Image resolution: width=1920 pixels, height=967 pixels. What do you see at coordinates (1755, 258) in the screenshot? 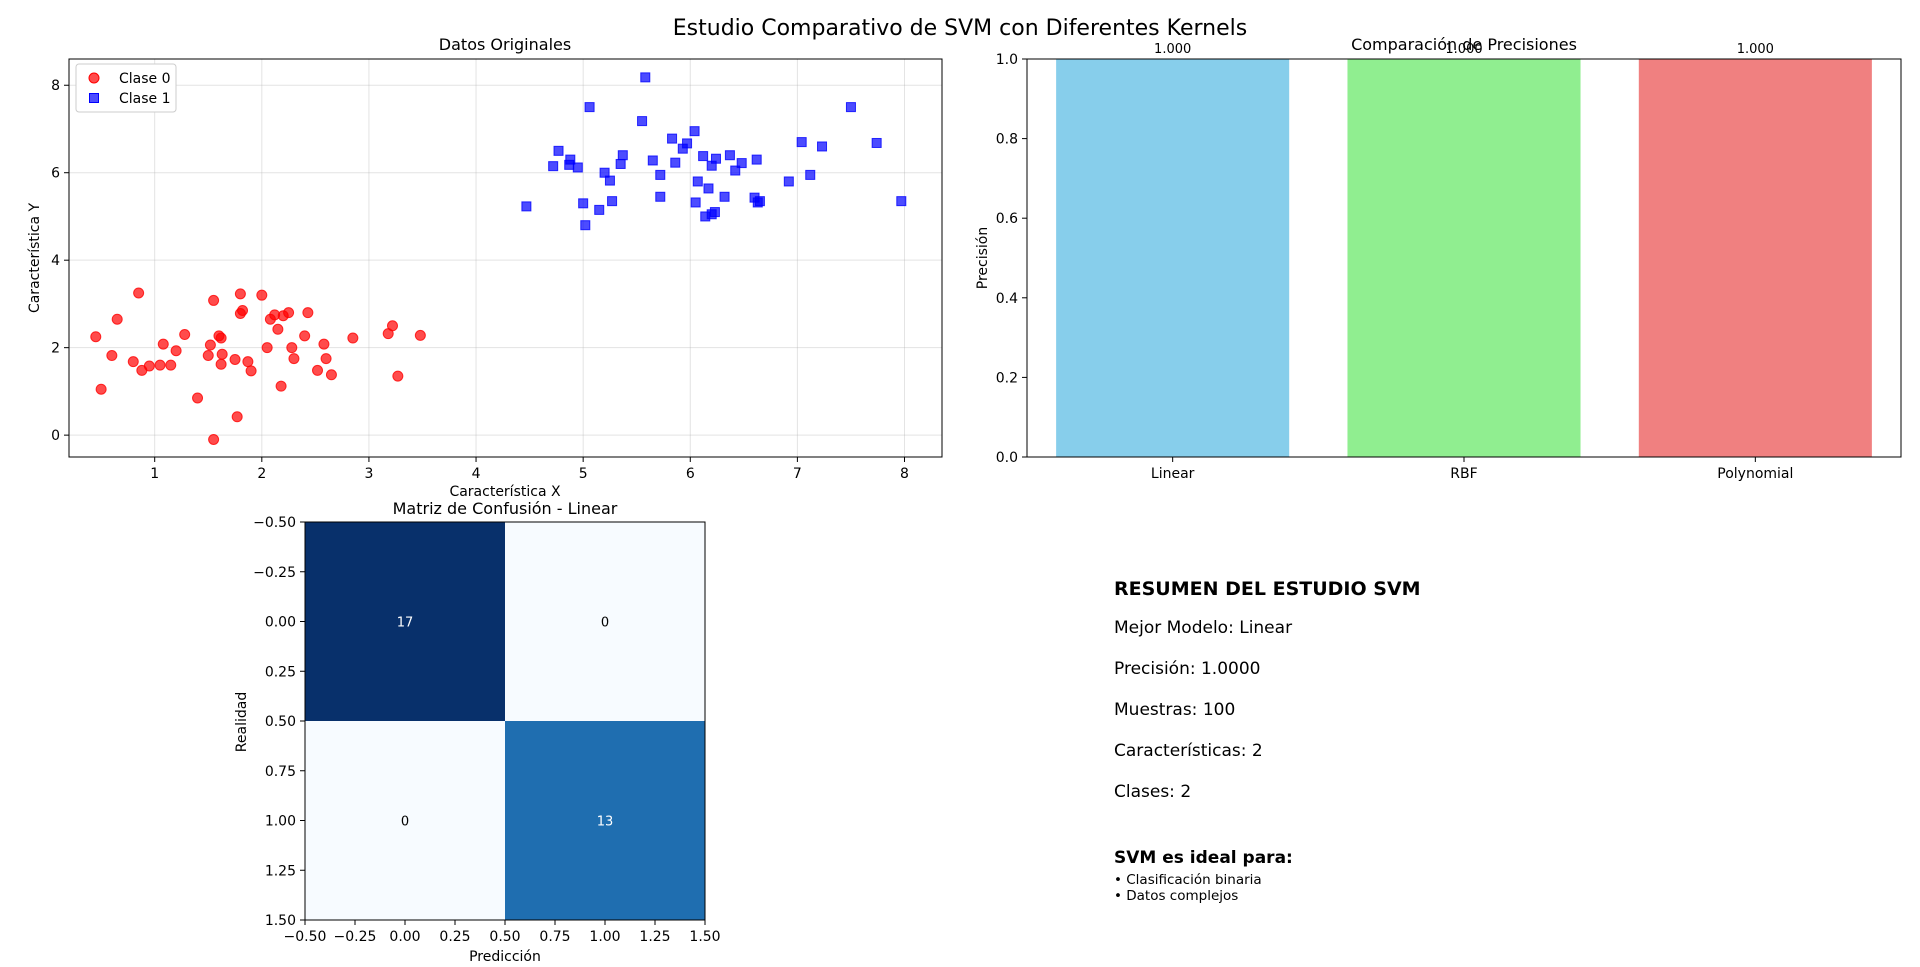
I see `bar-polynomial` at bounding box center [1755, 258].